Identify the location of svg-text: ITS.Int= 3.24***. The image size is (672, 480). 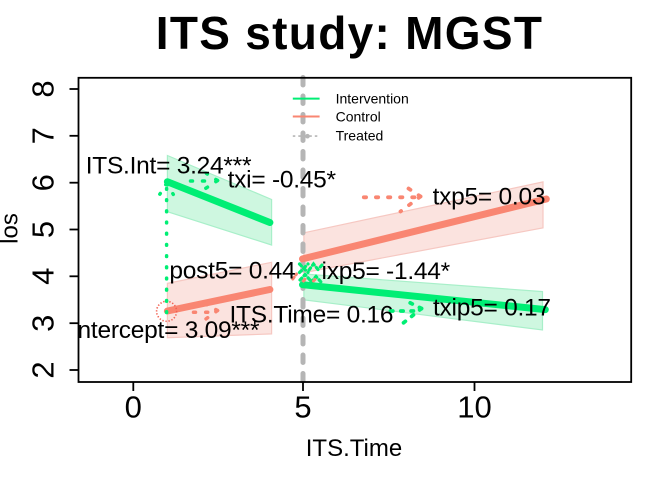
(169, 166).